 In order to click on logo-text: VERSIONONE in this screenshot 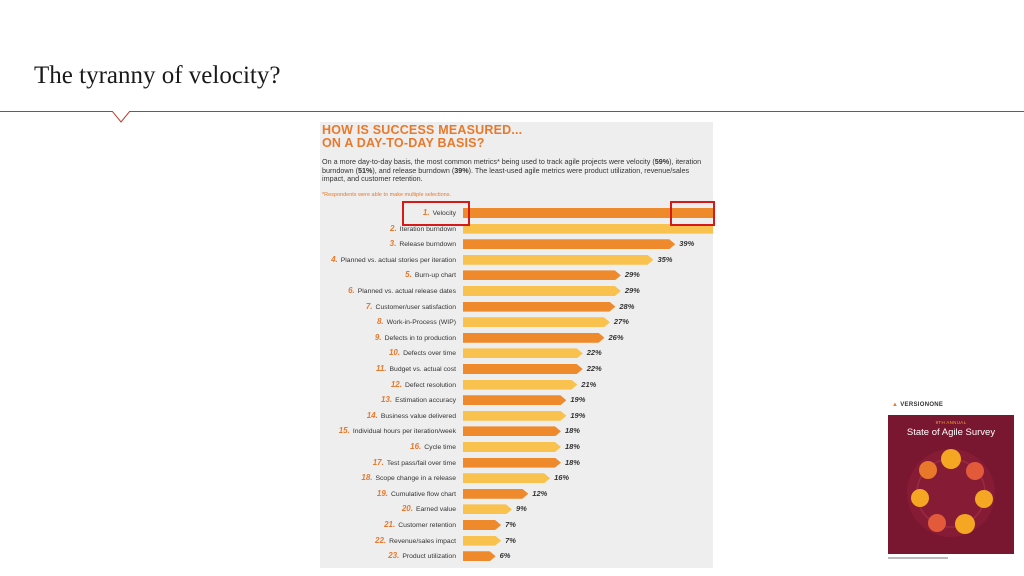, I will do `click(922, 405)`.